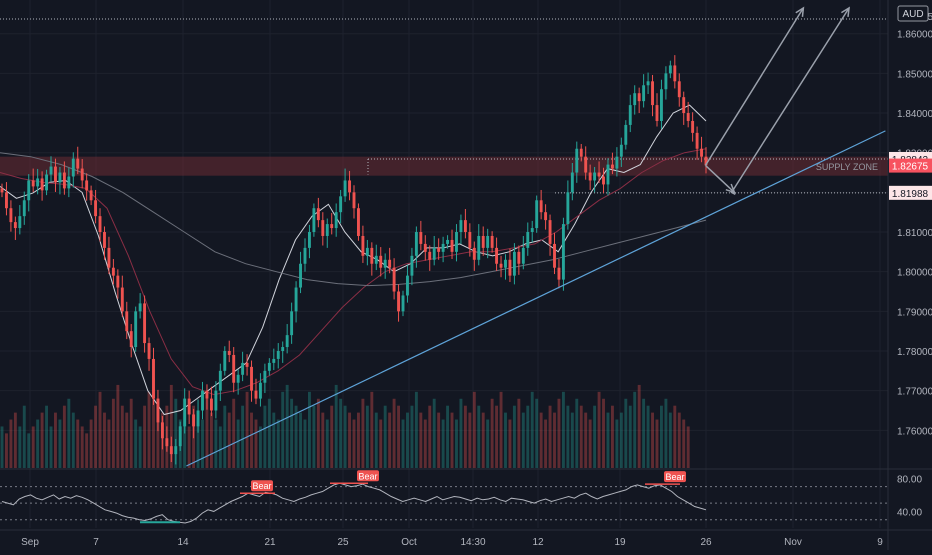  Describe the element at coordinates (910, 165) in the screenshot. I see `price-label-box` at that location.